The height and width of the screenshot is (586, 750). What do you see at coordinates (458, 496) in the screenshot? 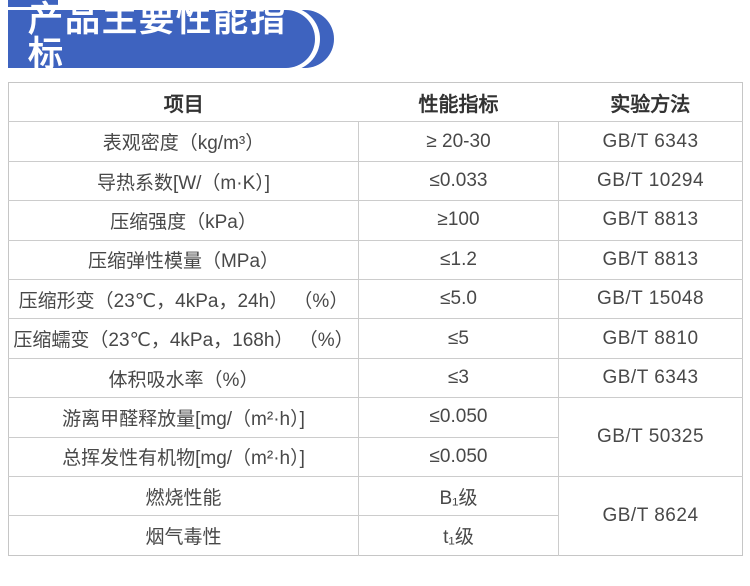
I see `value-cell: B₁级` at bounding box center [458, 496].